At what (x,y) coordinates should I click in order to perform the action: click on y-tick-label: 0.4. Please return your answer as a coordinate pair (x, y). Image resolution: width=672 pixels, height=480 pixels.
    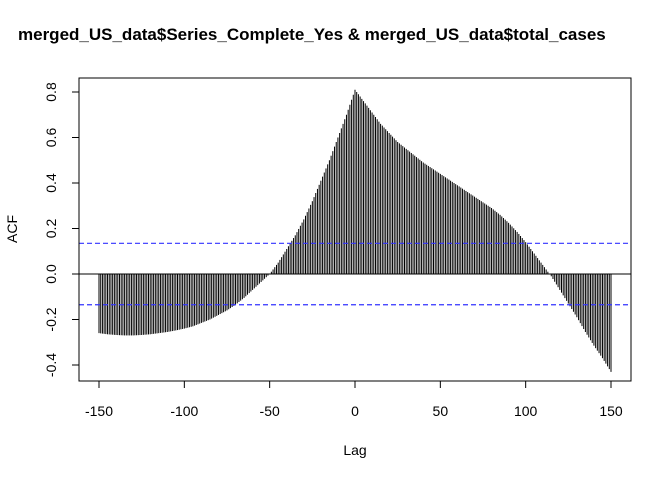
    Looking at the image, I should click on (51, 183).